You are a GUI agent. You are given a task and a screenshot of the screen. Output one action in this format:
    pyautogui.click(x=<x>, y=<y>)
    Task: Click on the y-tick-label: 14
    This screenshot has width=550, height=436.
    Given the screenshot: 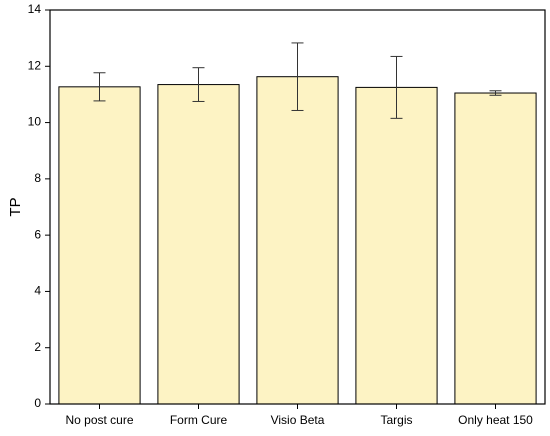 What is the action you would take?
    pyautogui.click(x=35, y=9)
    